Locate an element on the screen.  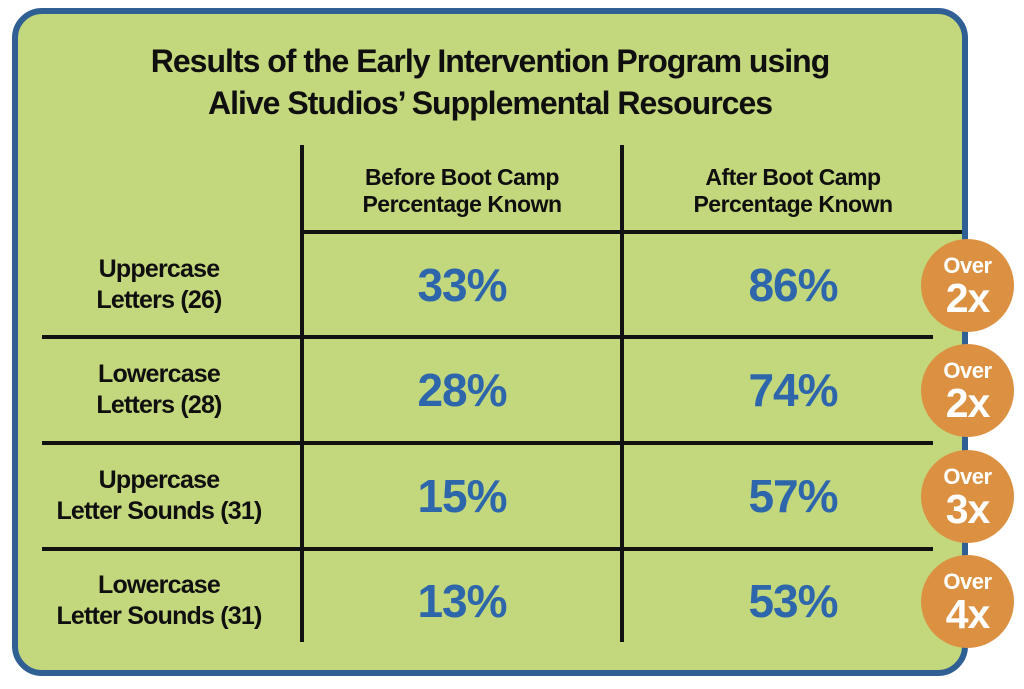
before-value: 15% is located at coordinates (462, 496).